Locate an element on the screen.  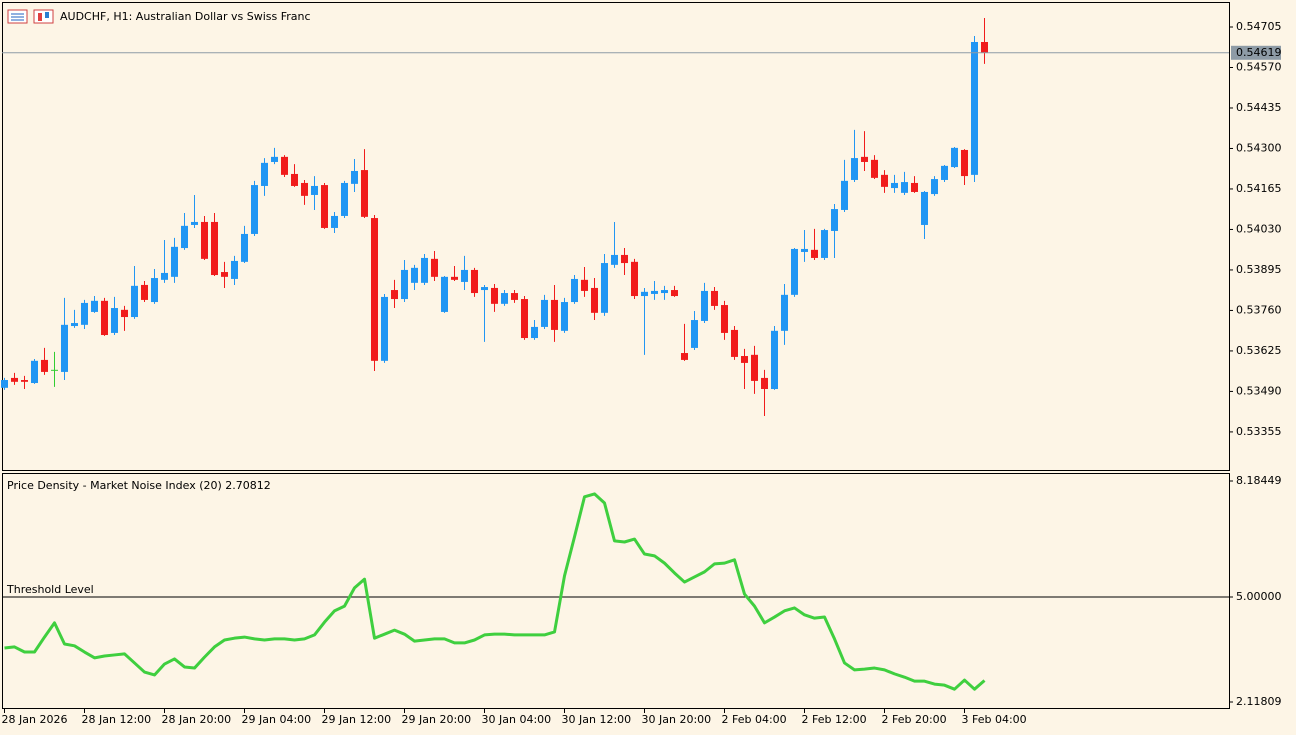
y-tick-label: 8.18449 is located at coordinates (1259, 480).